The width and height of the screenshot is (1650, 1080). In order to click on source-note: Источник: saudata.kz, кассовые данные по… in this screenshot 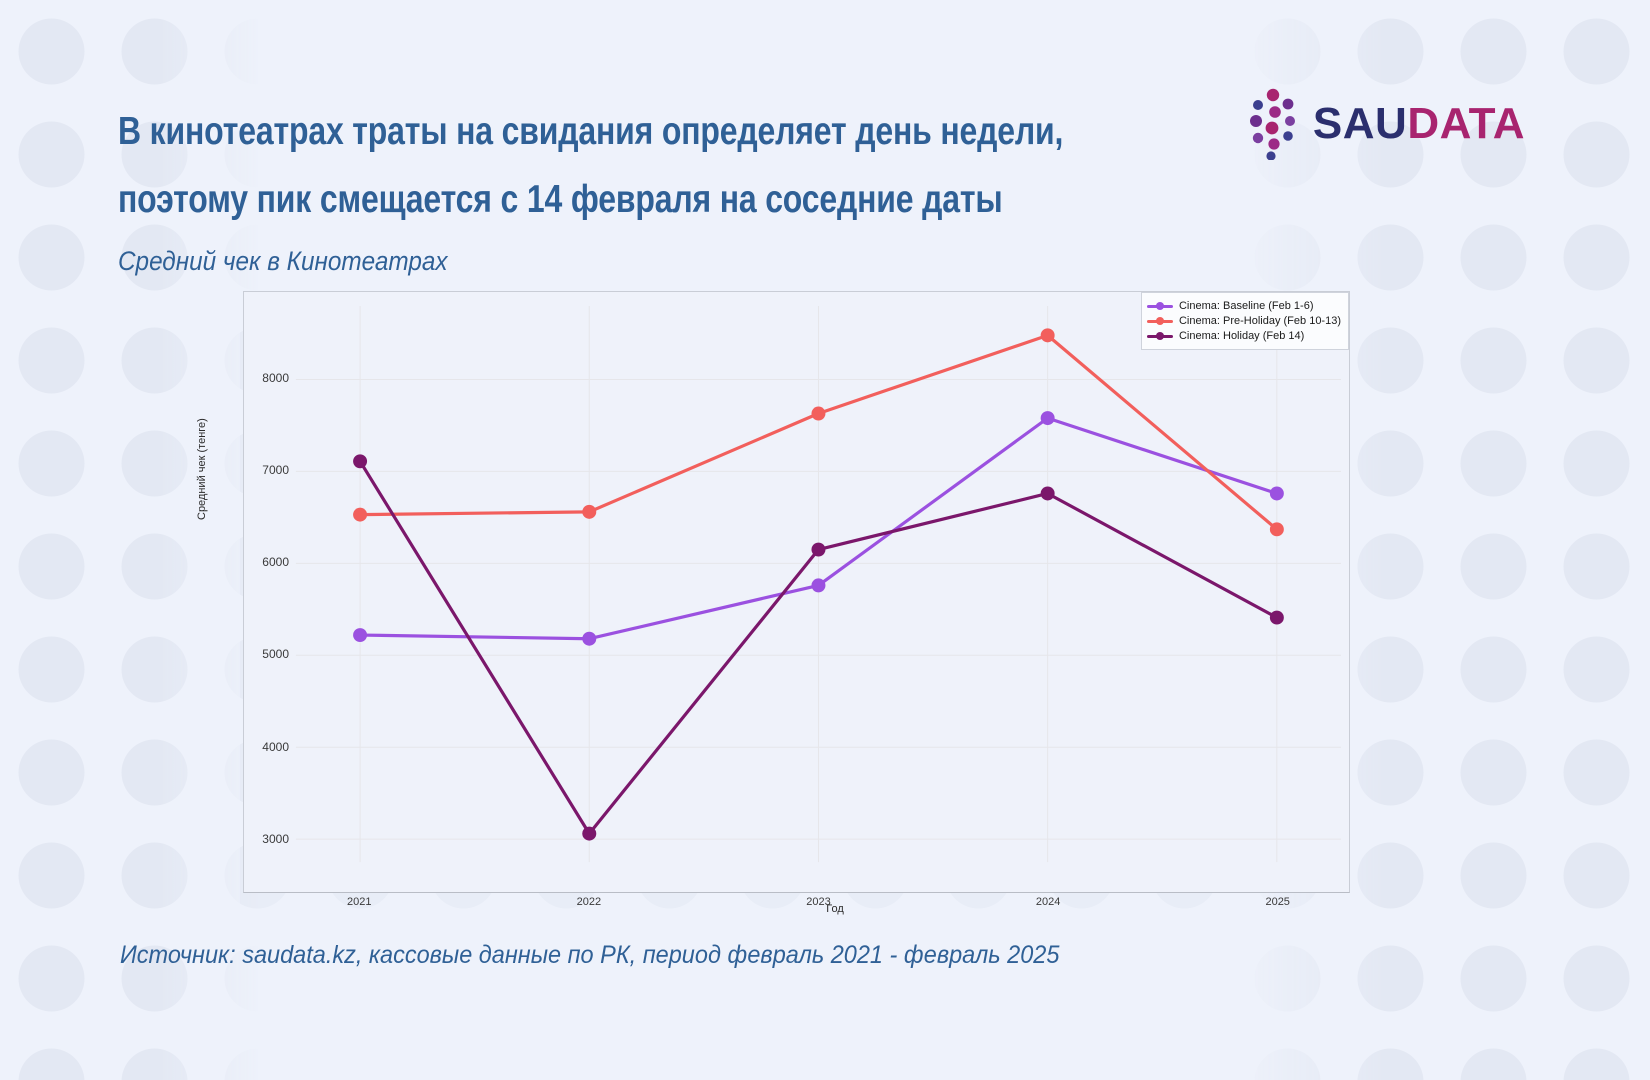, I will do `click(590, 955)`.